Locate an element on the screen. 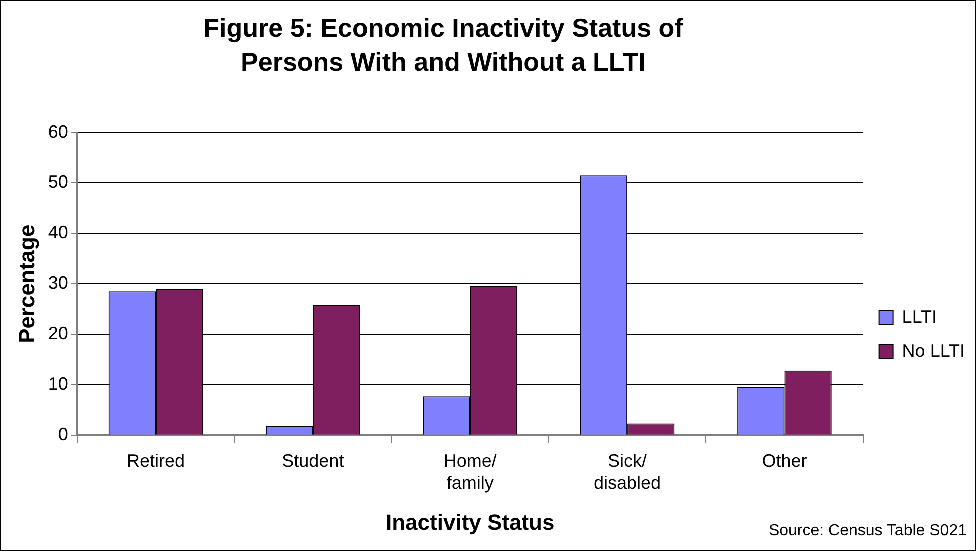  legend-label: LLTI is located at coordinates (919, 316).